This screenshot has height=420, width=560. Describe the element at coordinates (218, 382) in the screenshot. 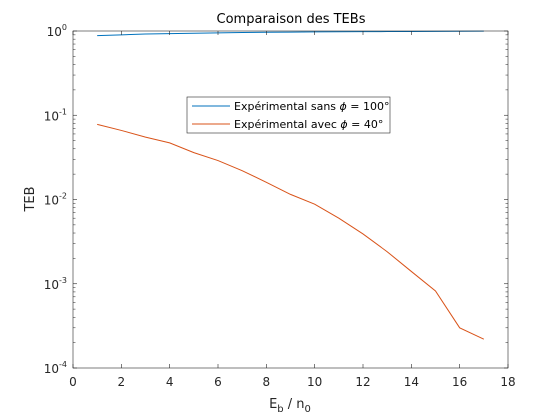

I see `x-tick-label: 6` at that location.